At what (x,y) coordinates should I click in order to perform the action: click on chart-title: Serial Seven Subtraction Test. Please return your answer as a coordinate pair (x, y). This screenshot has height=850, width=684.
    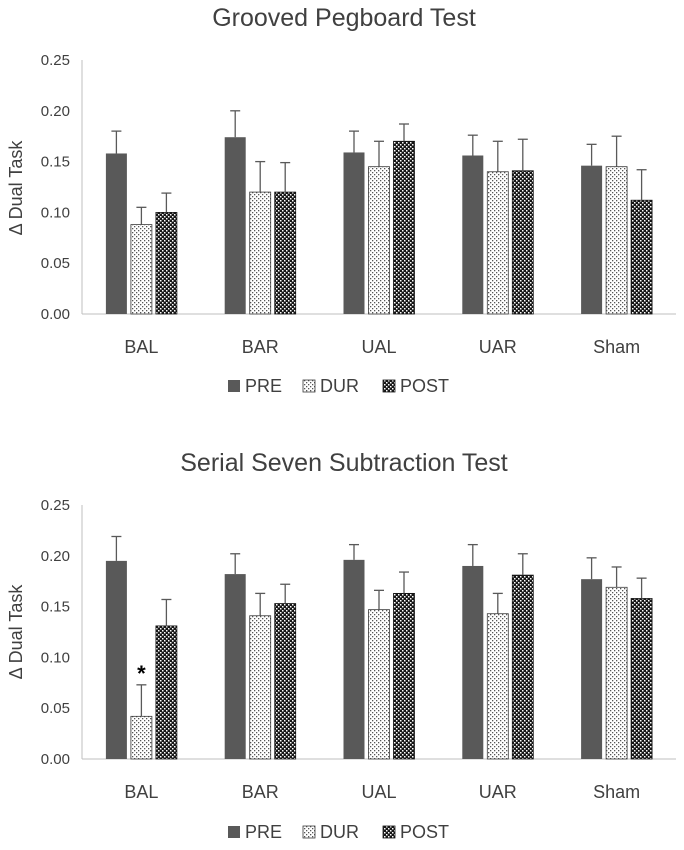
    Looking at the image, I should click on (344, 463).